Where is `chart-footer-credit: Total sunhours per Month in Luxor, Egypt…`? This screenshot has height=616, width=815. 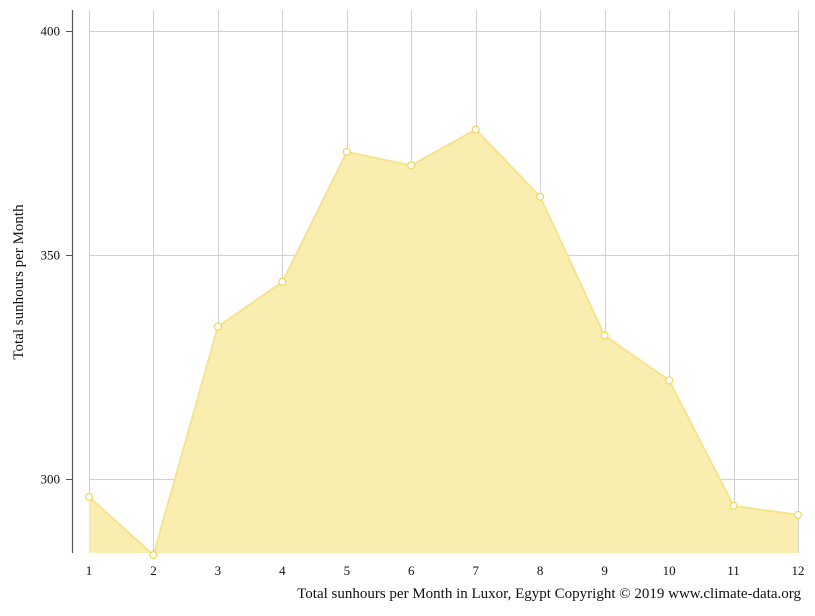 chart-footer-credit: Total sunhours per Month in Luxor, Egypt… is located at coordinates (549, 594).